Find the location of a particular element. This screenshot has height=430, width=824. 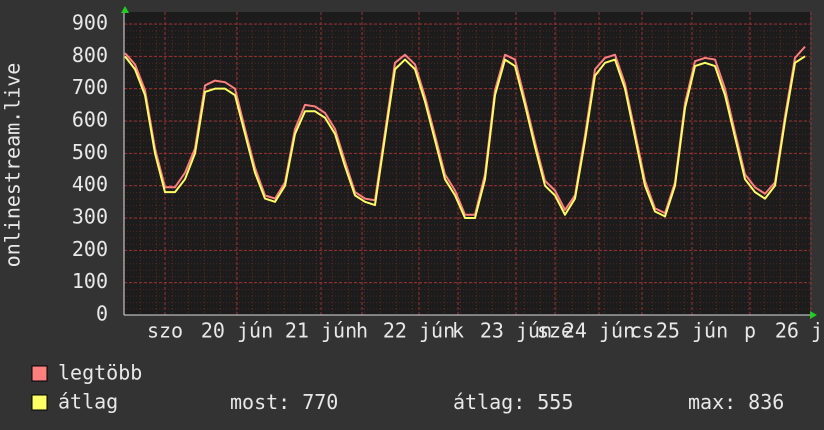

x-tick-label: 23 jún is located at coordinates (516, 331).